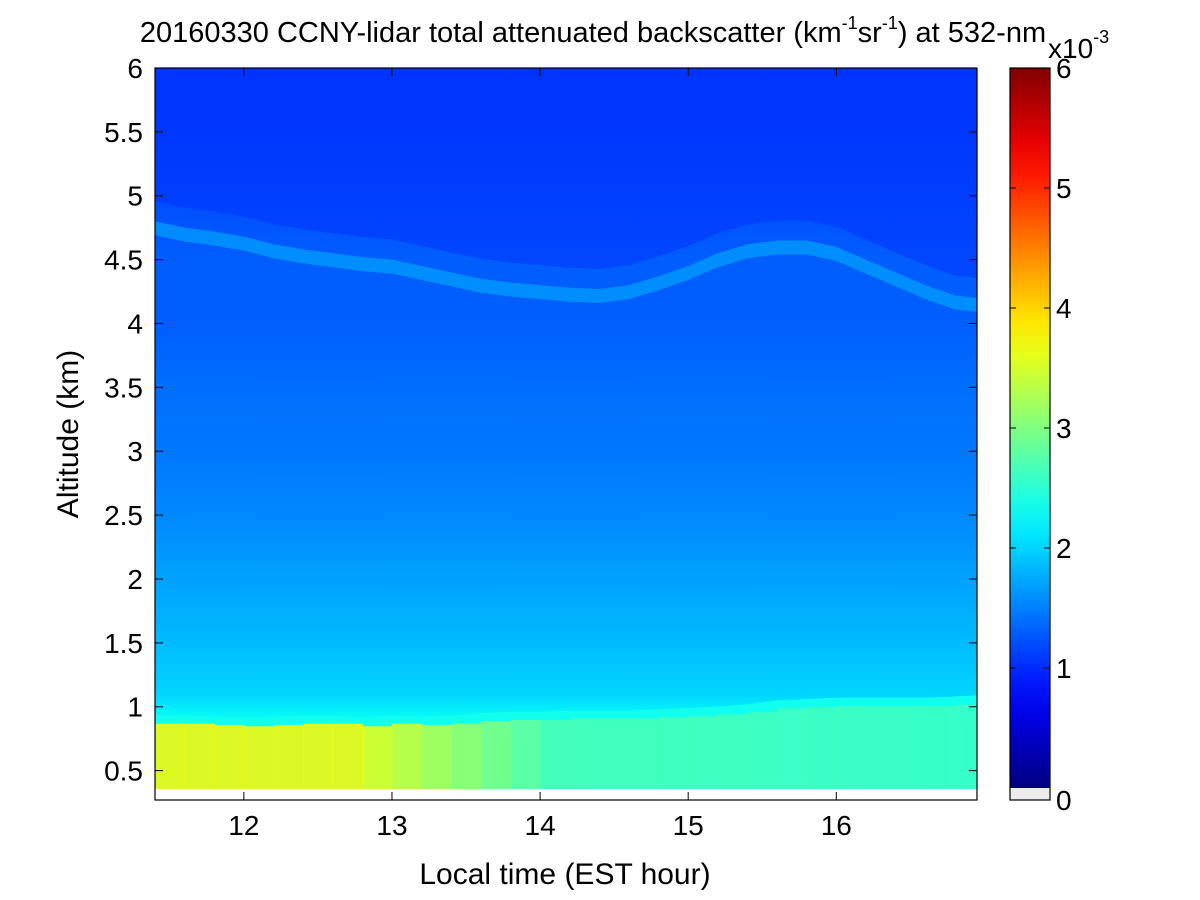 The width and height of the screenshot is (1200, 900). What do you see at coordinates (1064, 68) in the screenshot?
I see `colorbar-tick-label: 6` at bounding box center [1064, 68].